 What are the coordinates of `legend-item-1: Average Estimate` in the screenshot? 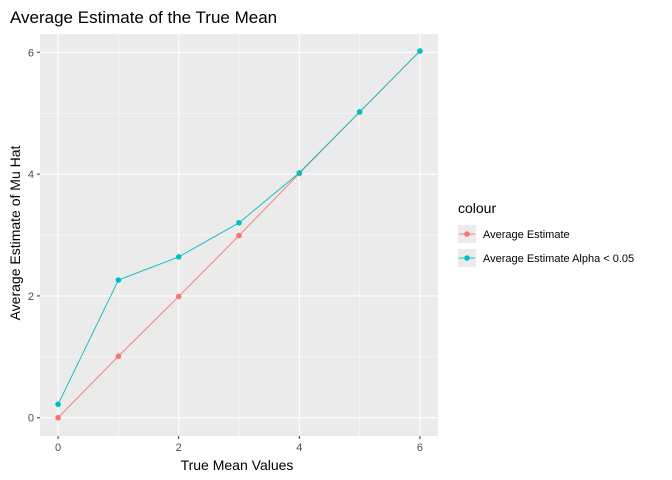 It's located at (514, 234).